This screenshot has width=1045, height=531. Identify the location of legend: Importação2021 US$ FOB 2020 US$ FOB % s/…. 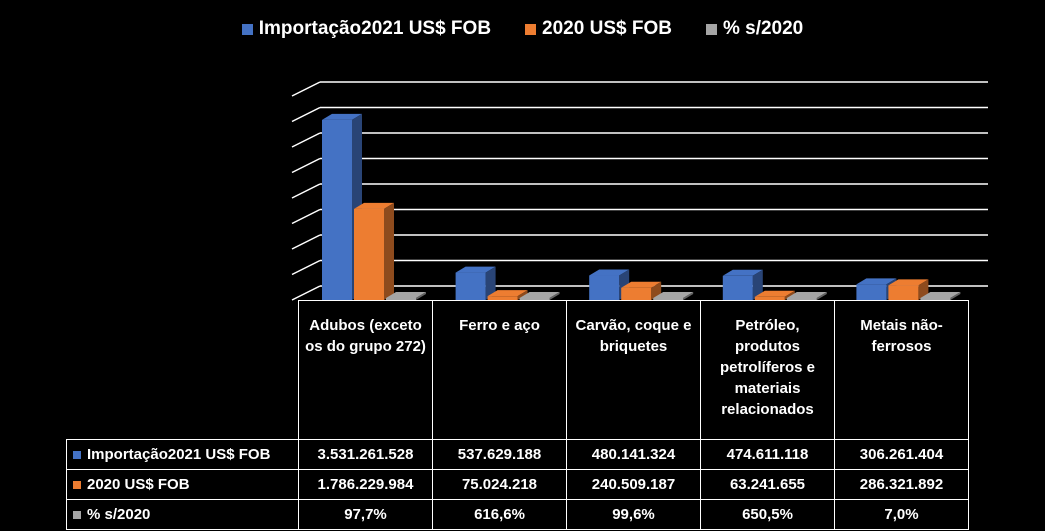
(522, 29).